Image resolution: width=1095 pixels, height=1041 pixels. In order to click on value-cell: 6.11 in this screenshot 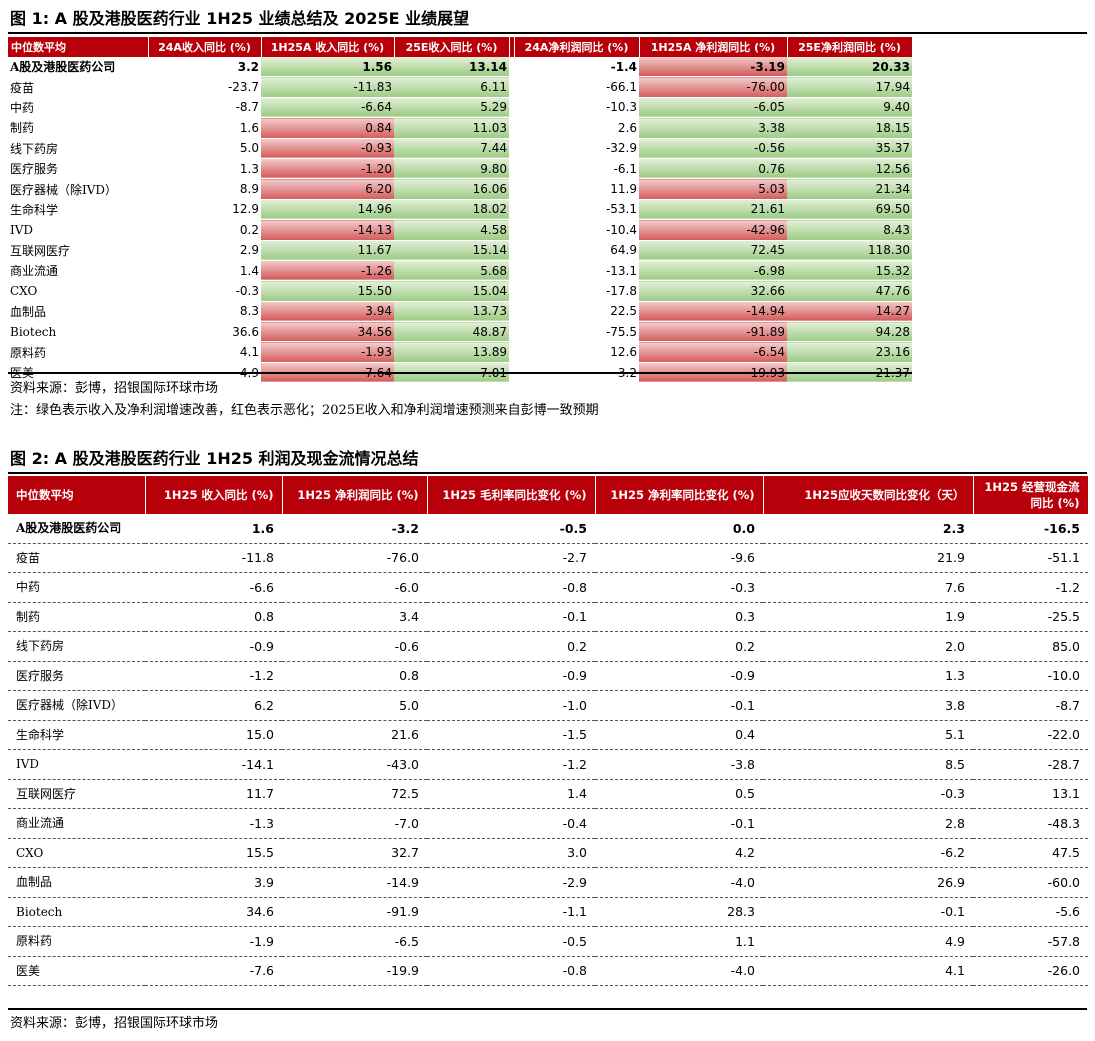, I will do `click(451, 87)`.